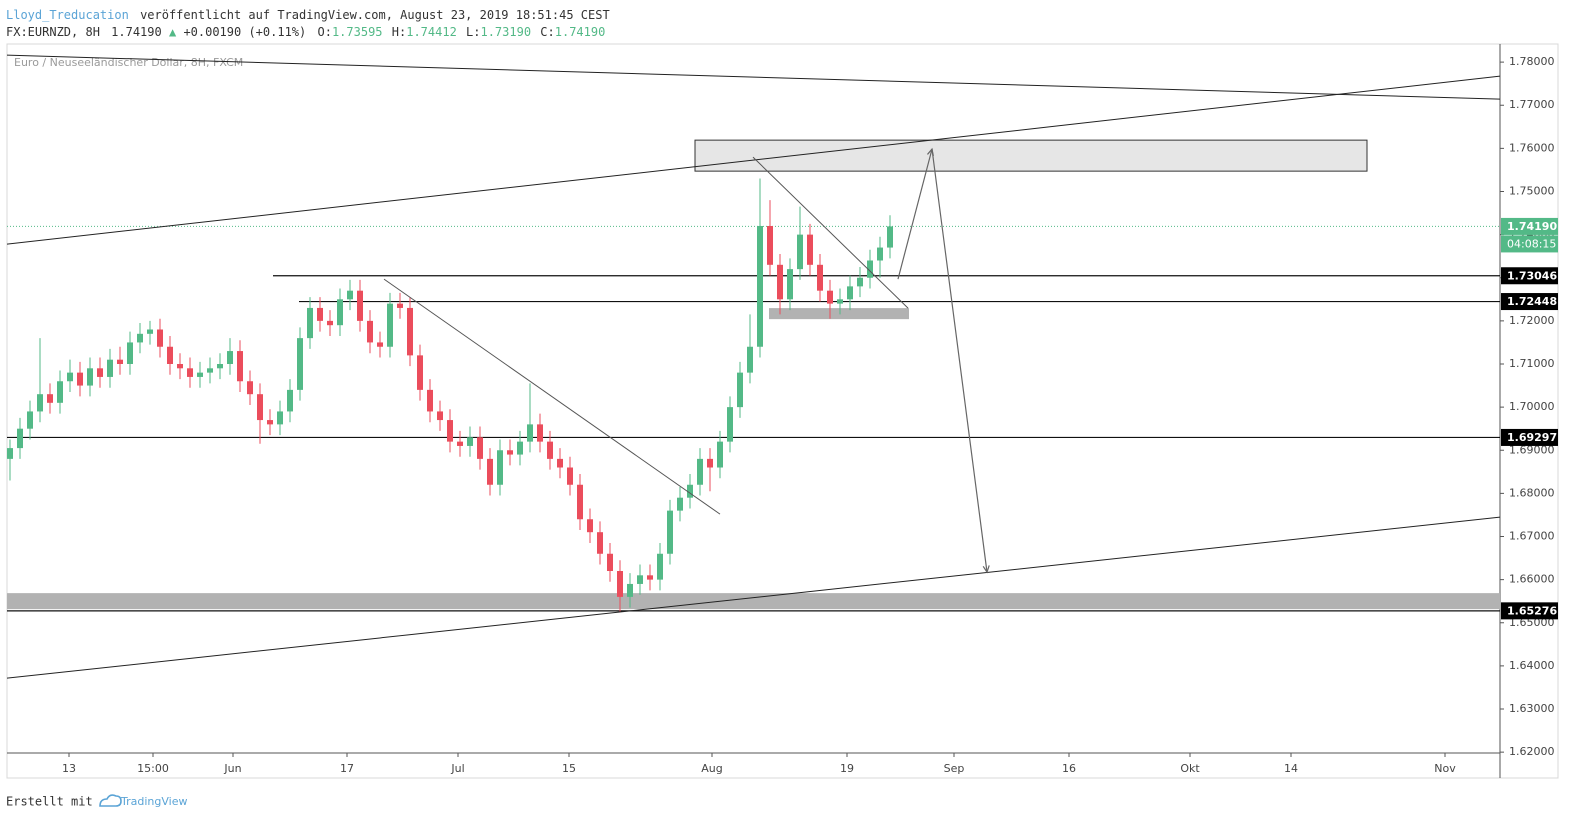  Describe the element at coordinates (473, 32) in the screenshot. I see `ohlc-label: L:` at that location.